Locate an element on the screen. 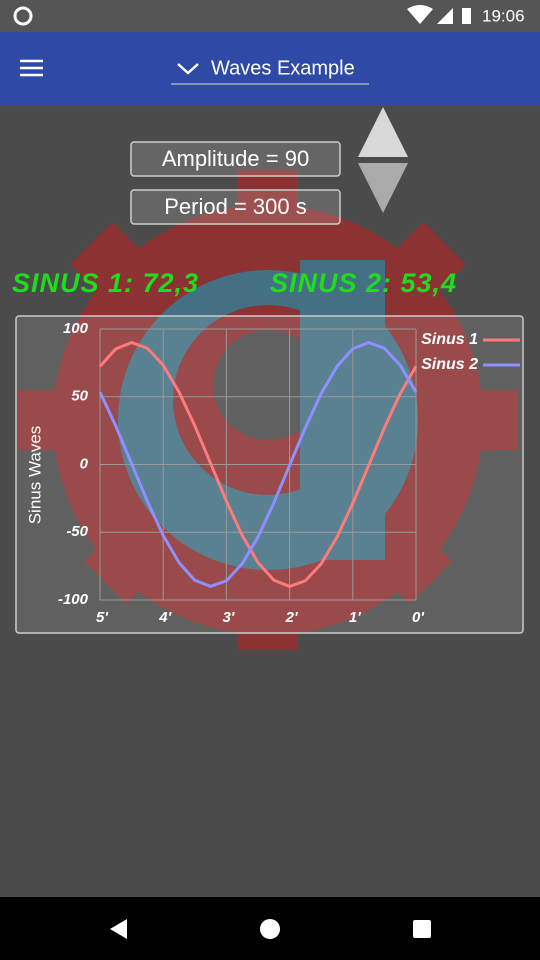 This screenshot has height=960, width=540. x-tick-label: 0' is located at coordinates (418, 617).